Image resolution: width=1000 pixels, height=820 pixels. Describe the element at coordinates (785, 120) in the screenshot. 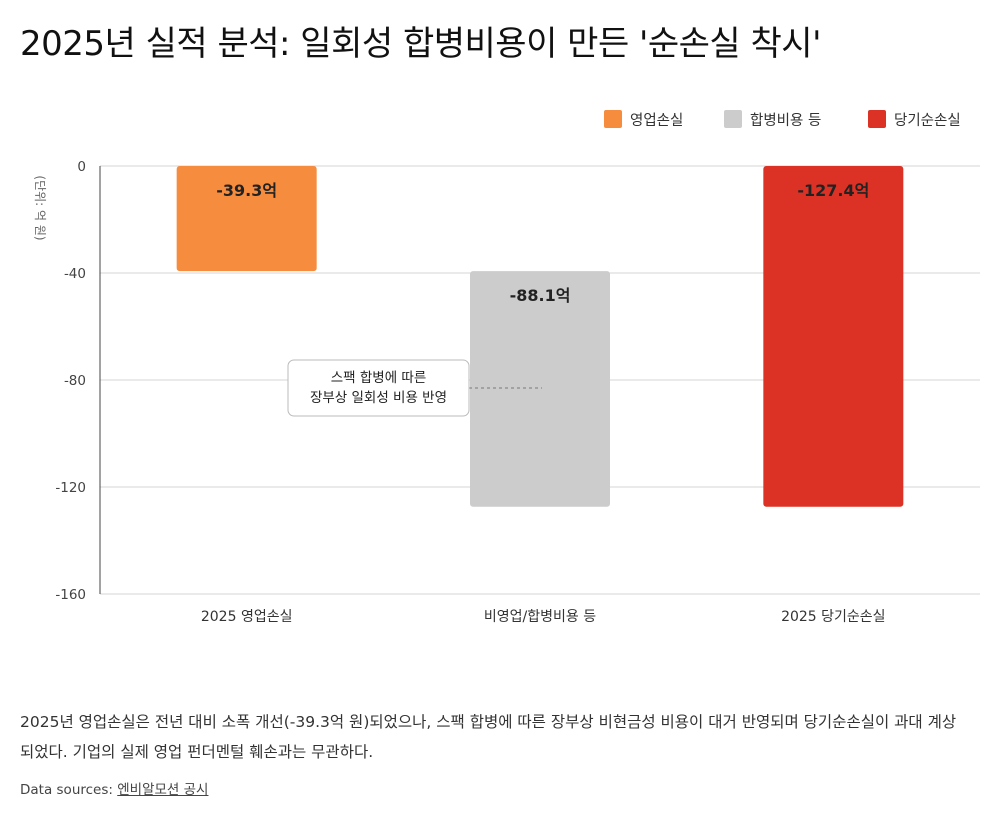

I see `legend-label: 합병비용 등` at that location.